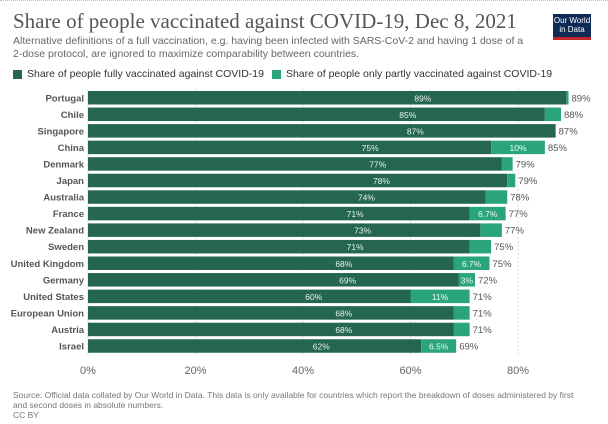  I want to click on data-label-full: 85%, so click(407, 115).